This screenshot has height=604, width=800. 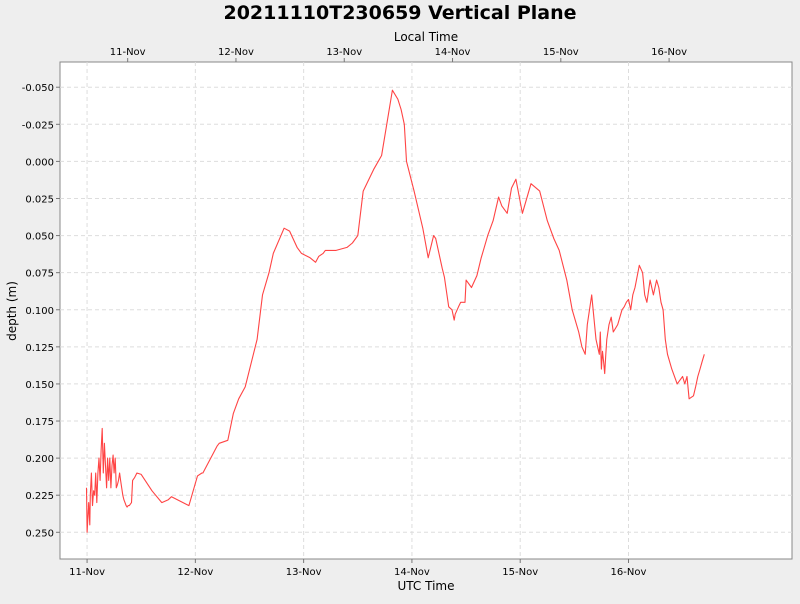 What do you see at coordinates (87, 572) in the screenshot?
I see `x-tick-label: 11-Nov` at bounding box center [87, 572].